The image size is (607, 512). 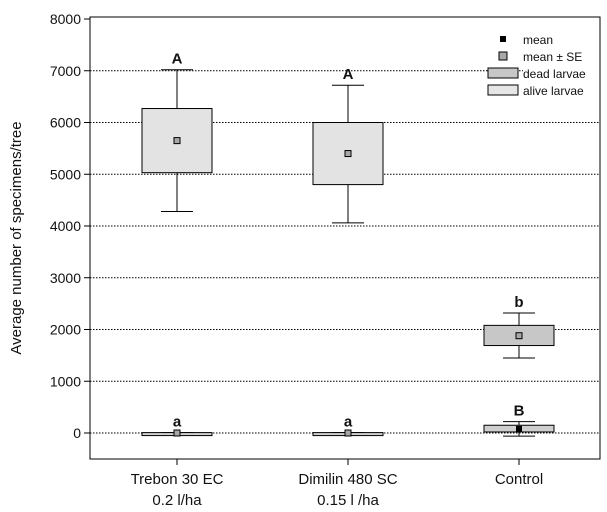 I want to click on box-dead-larvae: b, so click(x=519, y=326).